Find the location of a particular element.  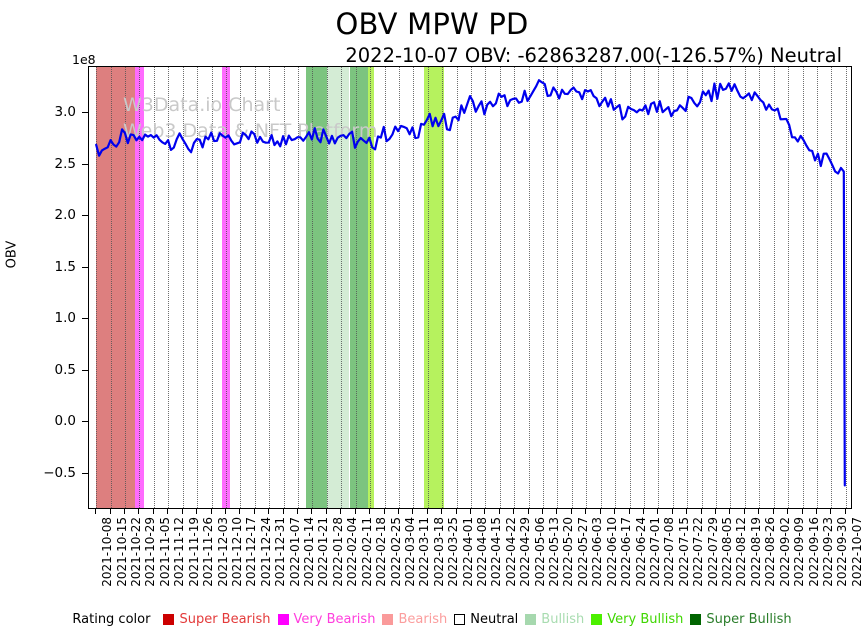

x-tick-label: 2022-07-15 is located at coordinates (683, 552).